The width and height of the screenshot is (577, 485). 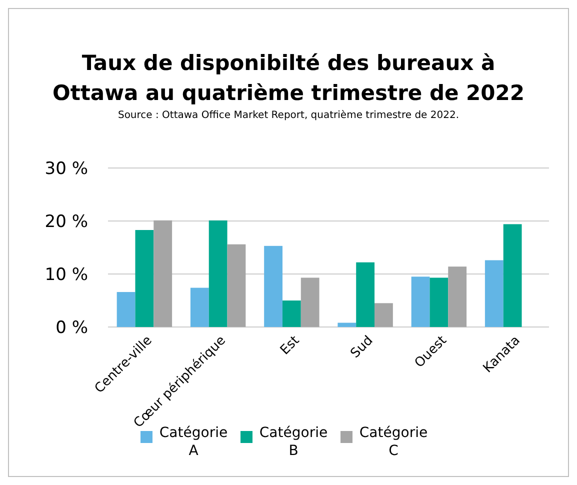 What do you see at coordinates (66, 274) in the screenshot?
I see `y-tick-label: 10 %` at bounding box center [66, 274].